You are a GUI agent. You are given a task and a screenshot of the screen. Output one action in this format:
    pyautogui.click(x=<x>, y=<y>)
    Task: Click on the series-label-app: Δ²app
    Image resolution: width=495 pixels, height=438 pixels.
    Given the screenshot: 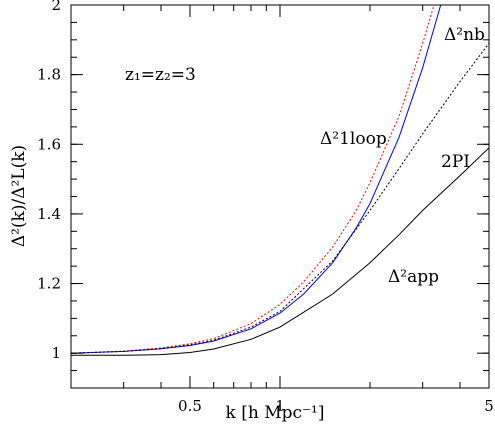 What is the action you would take?
    pyautogui.click(x=413, y=277)
    